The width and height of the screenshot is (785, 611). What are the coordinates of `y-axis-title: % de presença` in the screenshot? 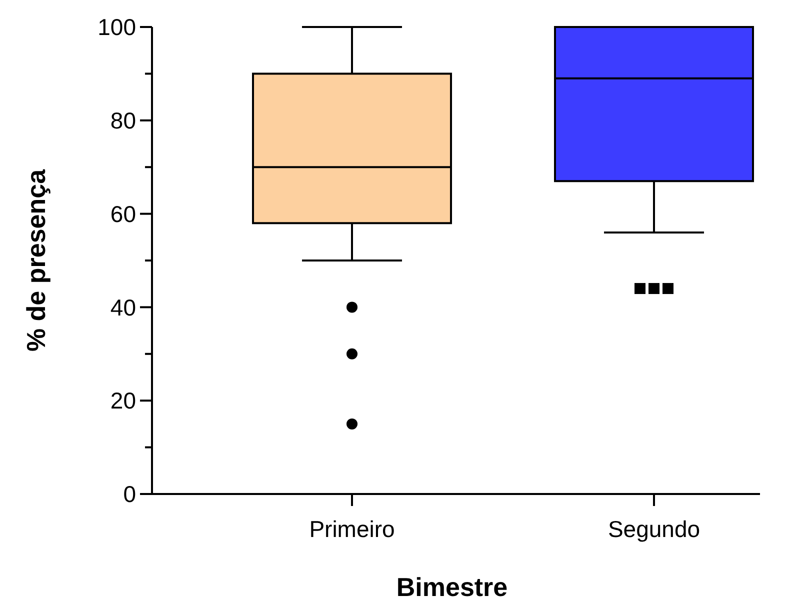 It's located at (36, 260).